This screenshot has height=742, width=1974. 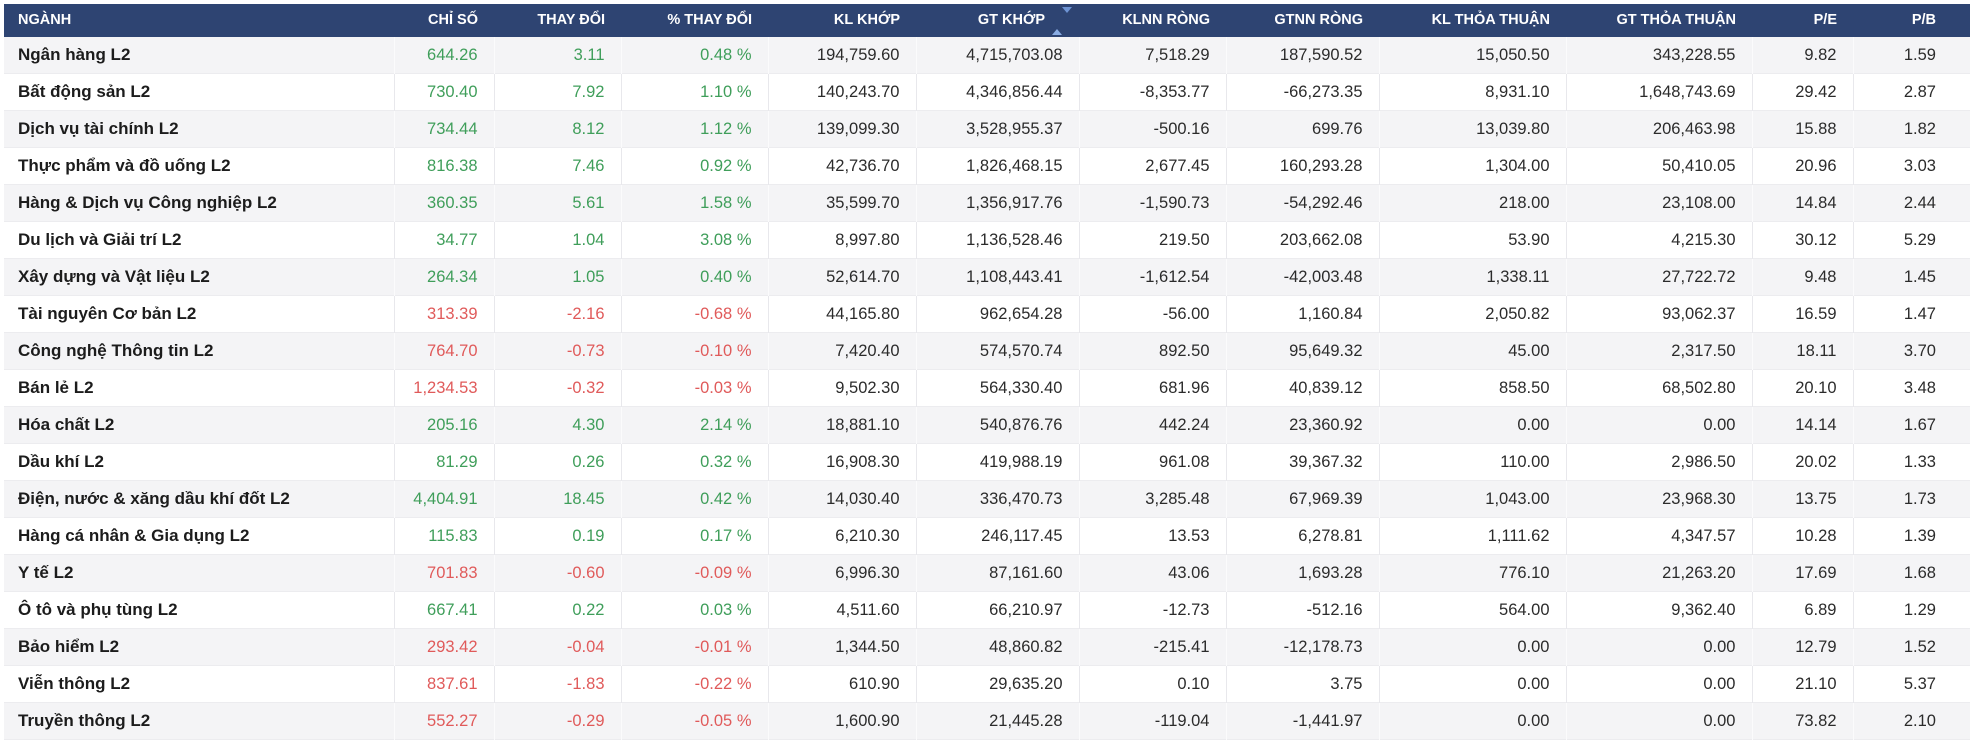 I want to click on cell-pct-thay-doi: -0.05 %, so click(x=694, y=721).